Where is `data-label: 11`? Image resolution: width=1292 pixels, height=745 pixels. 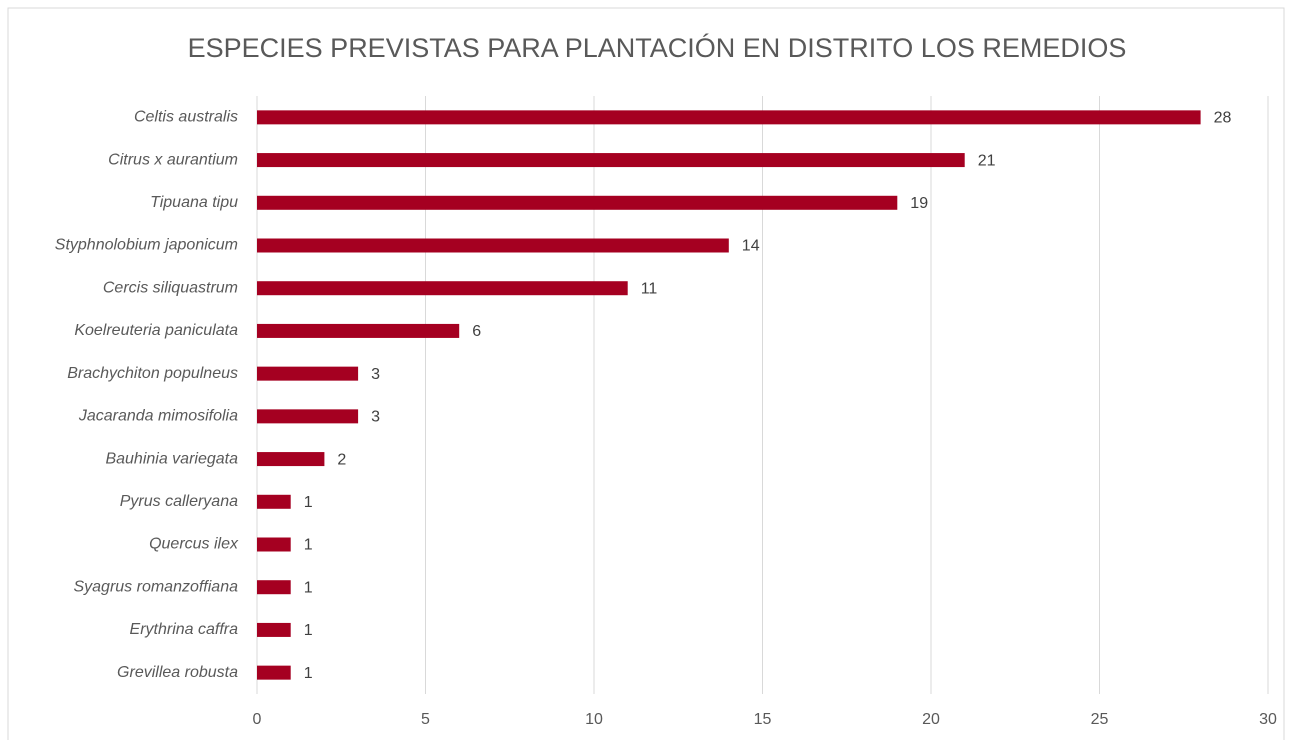
data-label: 11 is located at coordinates (649, 288).